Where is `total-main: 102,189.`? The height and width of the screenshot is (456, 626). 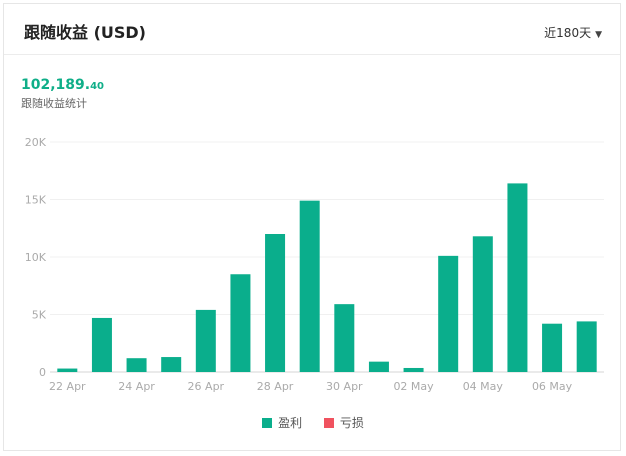
total-main: 102,189. is located at coordinates (56, 85).